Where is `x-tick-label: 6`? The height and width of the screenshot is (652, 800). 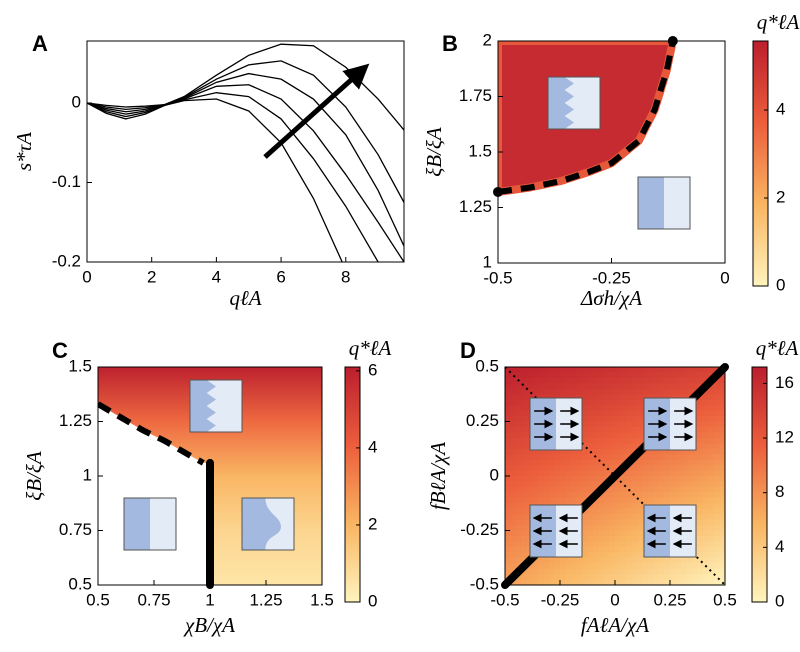 x-tick-label: 6 is located at coordinates (280, 276).